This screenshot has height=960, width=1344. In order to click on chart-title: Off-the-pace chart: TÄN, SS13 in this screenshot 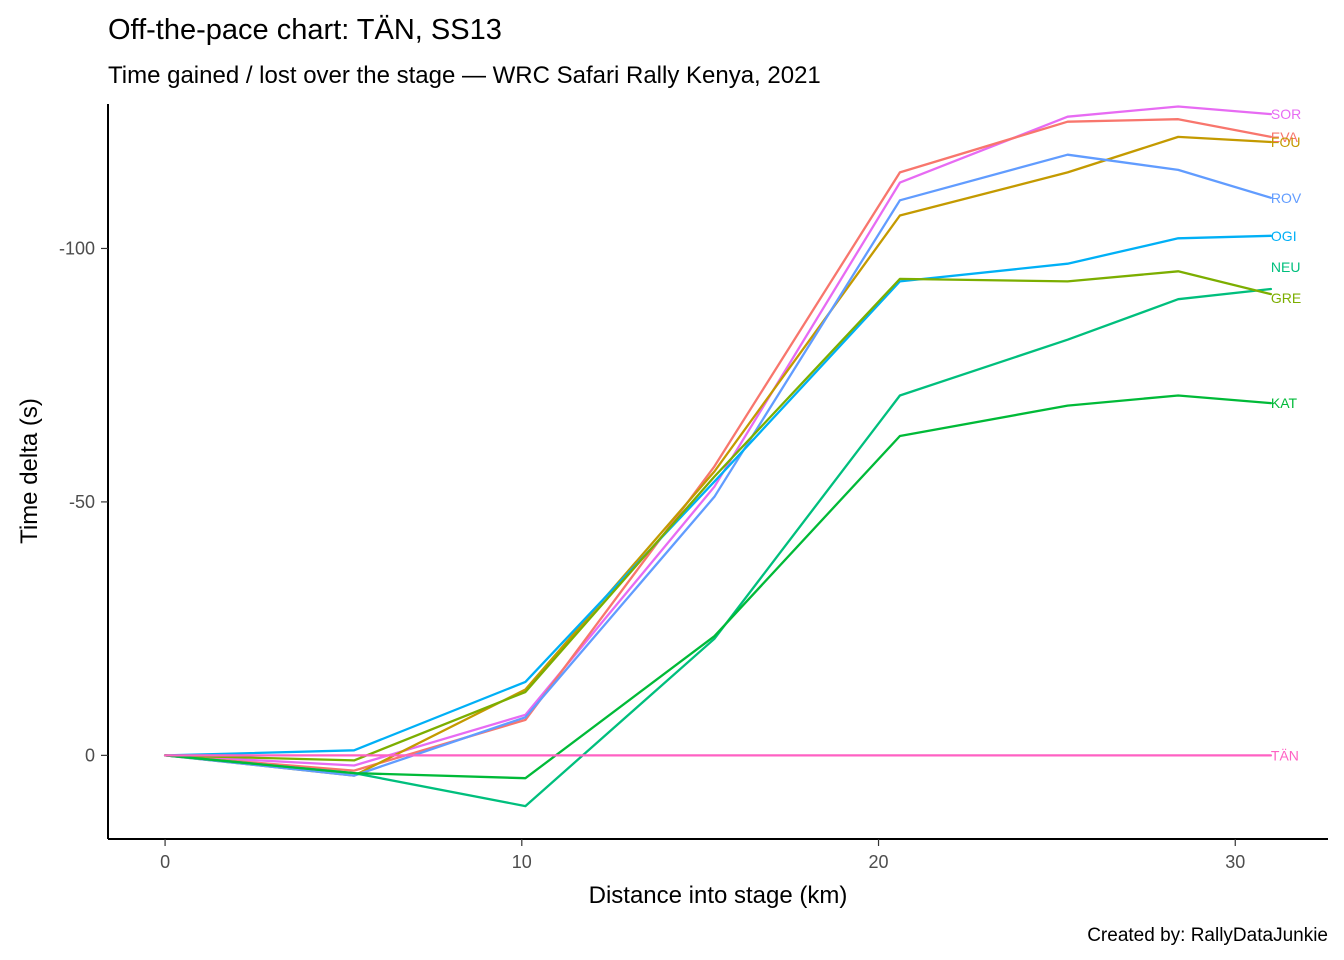, I will do `click(305, 30)`.